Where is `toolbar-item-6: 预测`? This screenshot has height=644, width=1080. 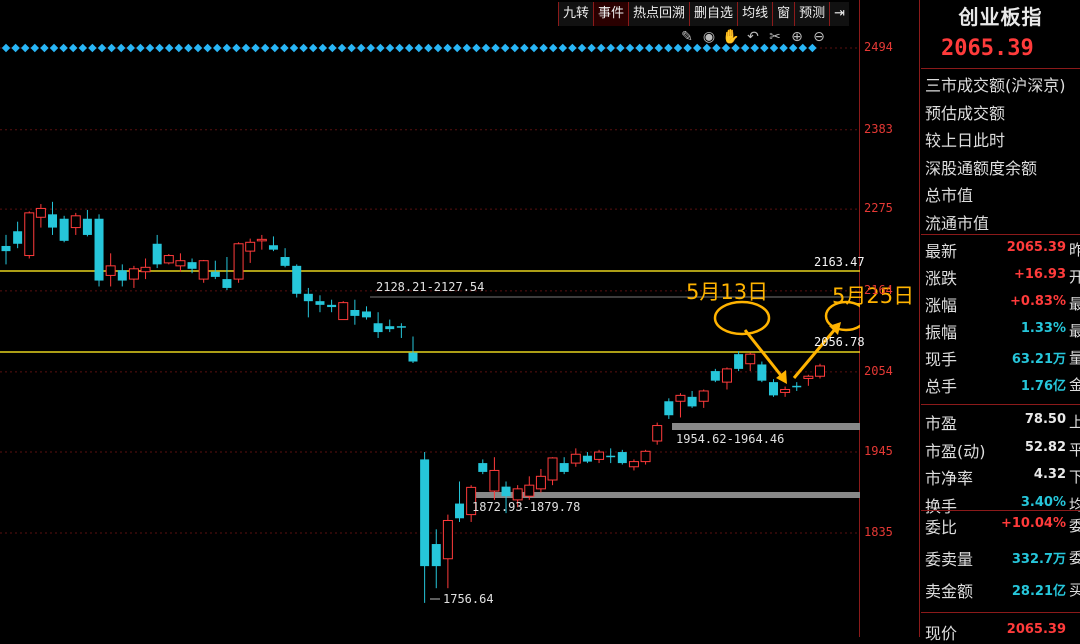
toolbar-item-6: 预测 is located at coordinates (811, 14).